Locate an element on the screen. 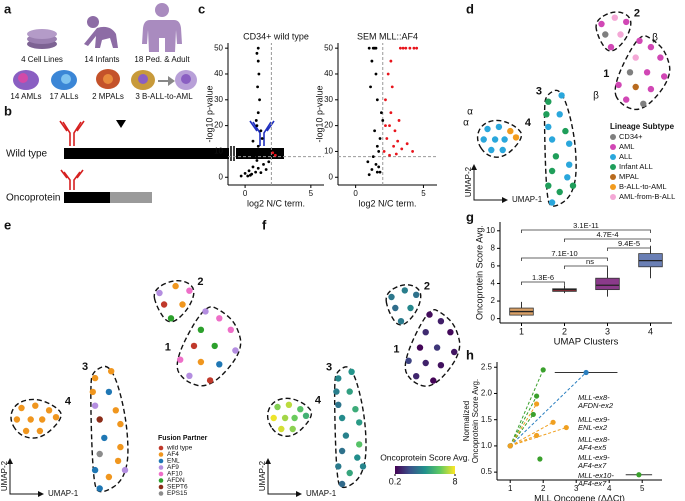 The image size is (685, 501). cluster-label: 4 is located at coordinates (318, 401).